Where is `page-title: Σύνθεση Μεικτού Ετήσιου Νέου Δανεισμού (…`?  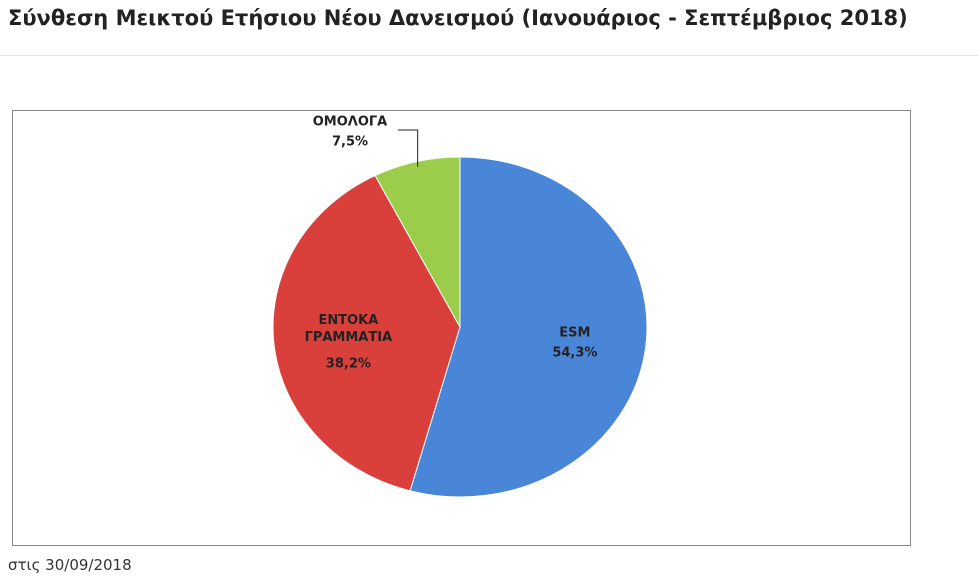
page-title: Σύνθεση Μεικτού Ετήσιου Νέου Δανεισμού (… is located at coordinates (458, 18).